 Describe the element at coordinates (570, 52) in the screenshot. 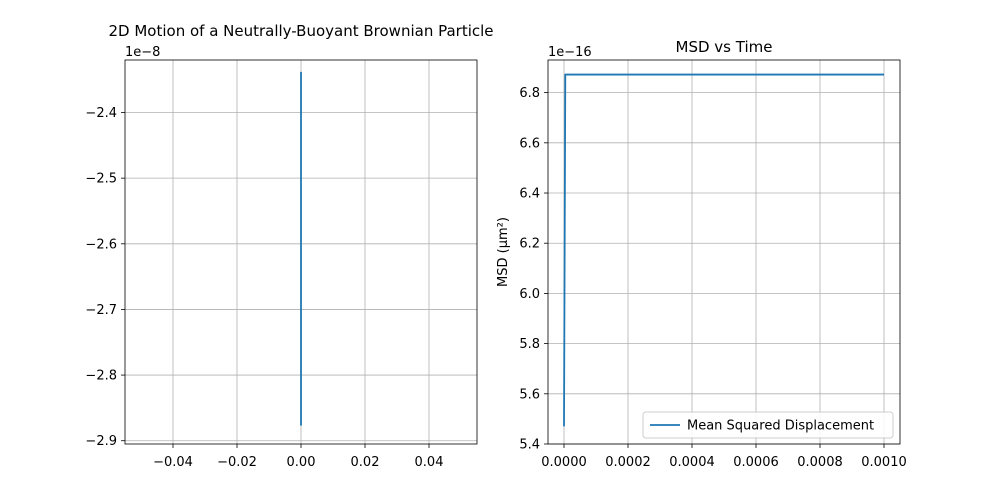

I see `msd-y-offset: 1e−16` at that location.